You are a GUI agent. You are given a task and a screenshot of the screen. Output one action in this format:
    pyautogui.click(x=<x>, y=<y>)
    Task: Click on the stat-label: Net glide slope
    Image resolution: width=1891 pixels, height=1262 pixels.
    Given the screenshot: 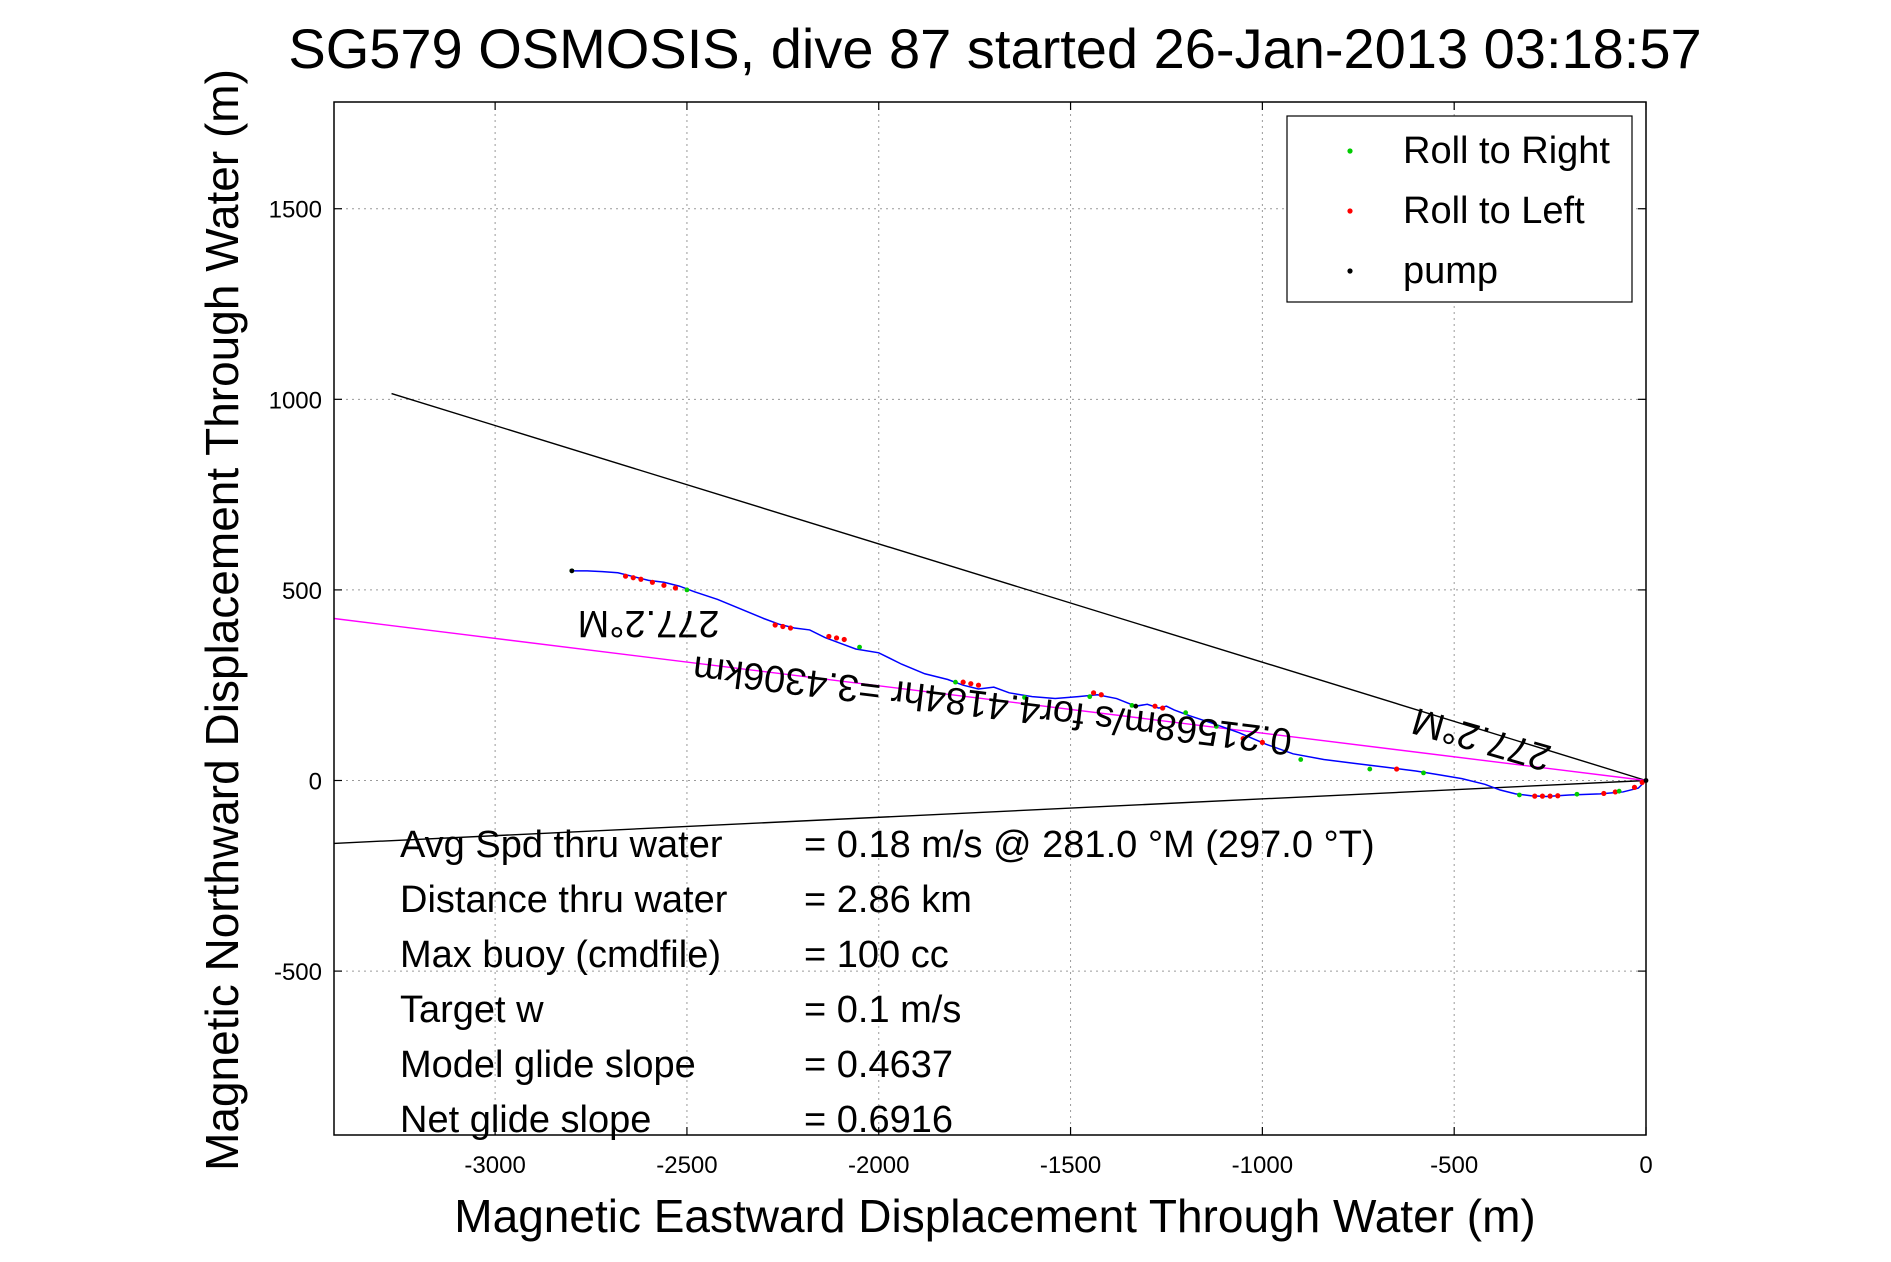 What is the action you would take?
    pyautogui.click(x=525, y=1120)
    